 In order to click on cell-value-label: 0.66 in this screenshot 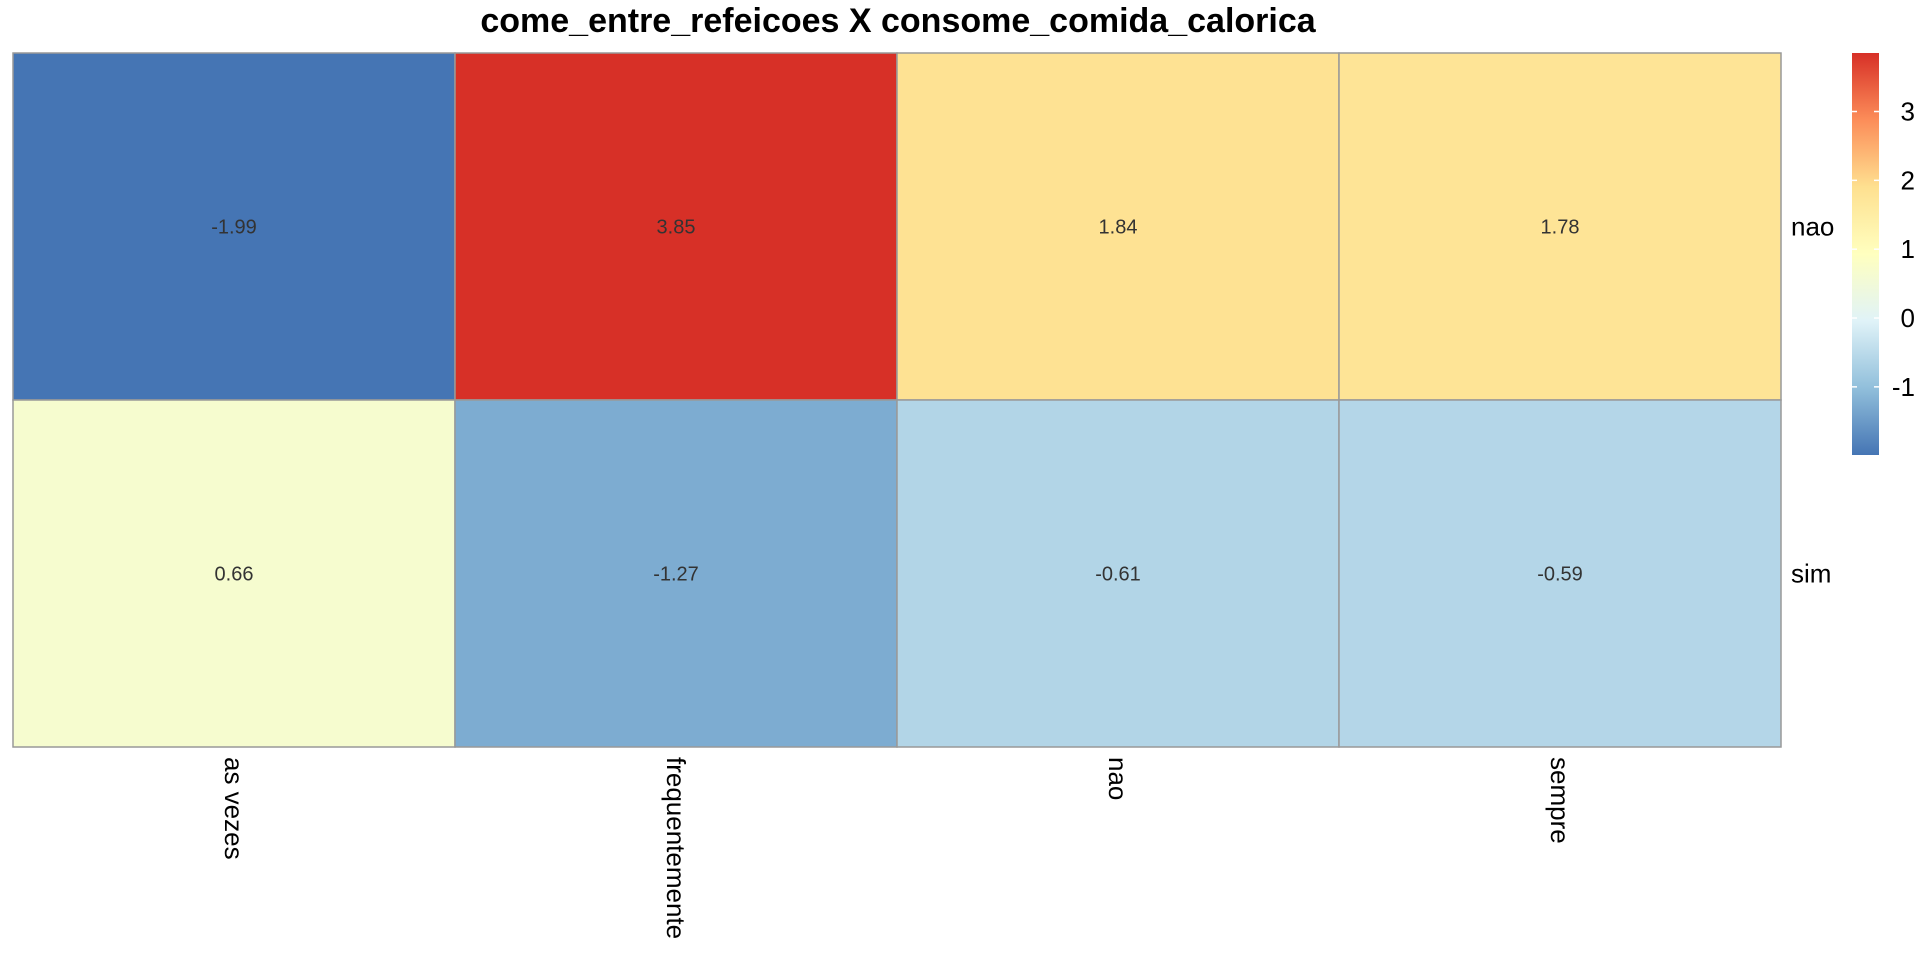, I will do `click(234, 575)`.